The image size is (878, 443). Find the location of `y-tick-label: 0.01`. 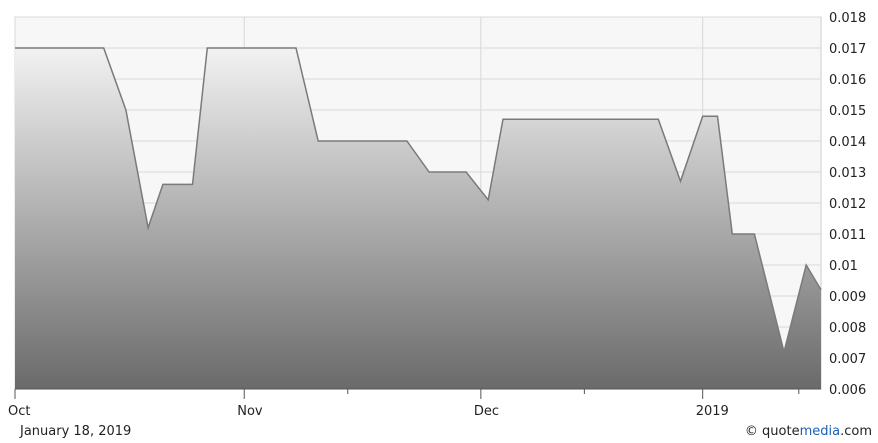

y-tick-label: 0.01 is located at coordinates (843, 266).